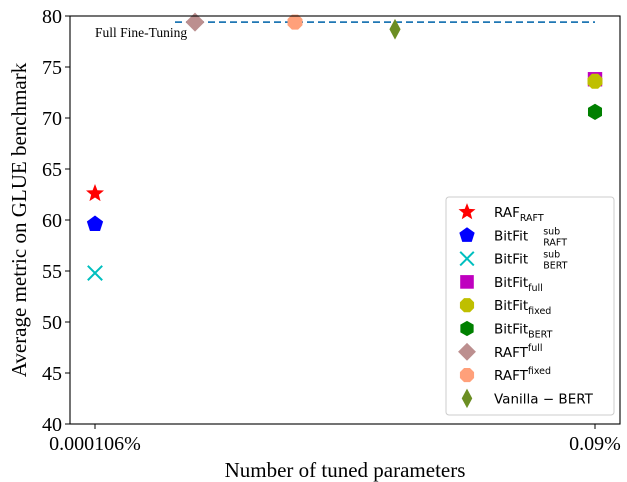  I want to click on x-tick-label: 0.000106%, so click(95, 444).